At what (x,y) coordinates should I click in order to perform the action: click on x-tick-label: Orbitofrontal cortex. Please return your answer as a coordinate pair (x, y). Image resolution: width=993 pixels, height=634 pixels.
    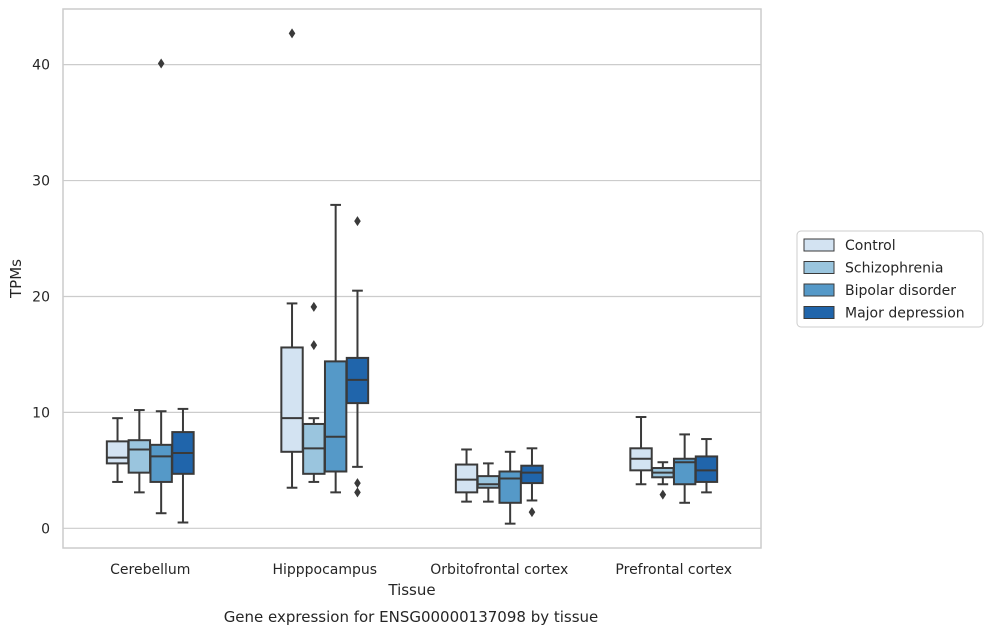
    Looking at the image, I should click on (499, 570).